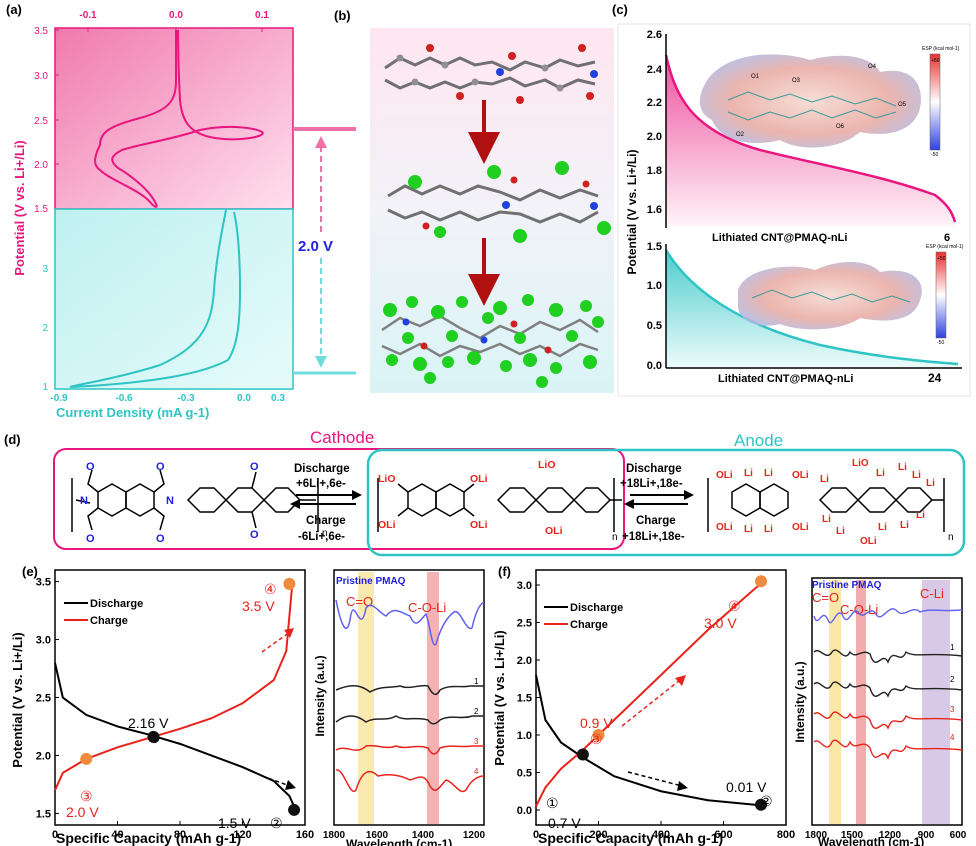  I want to click on panel-c-bottom-caption: Lithiated CNT@PMAQ-nLi, so click(785, 379).